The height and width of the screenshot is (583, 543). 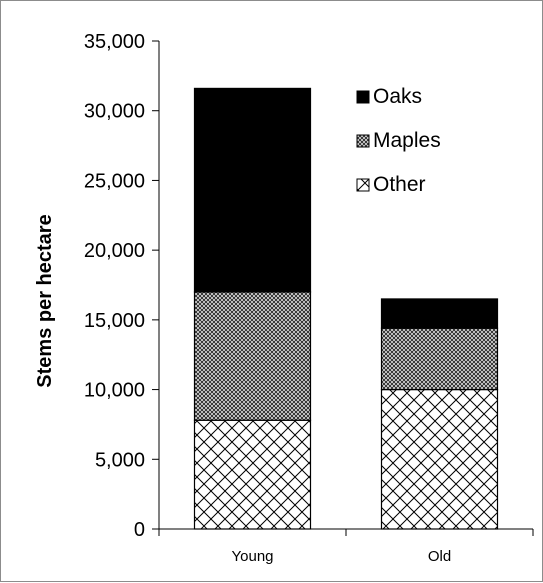 I want to click on x-category-label: Old, so click(x=439, y=556).